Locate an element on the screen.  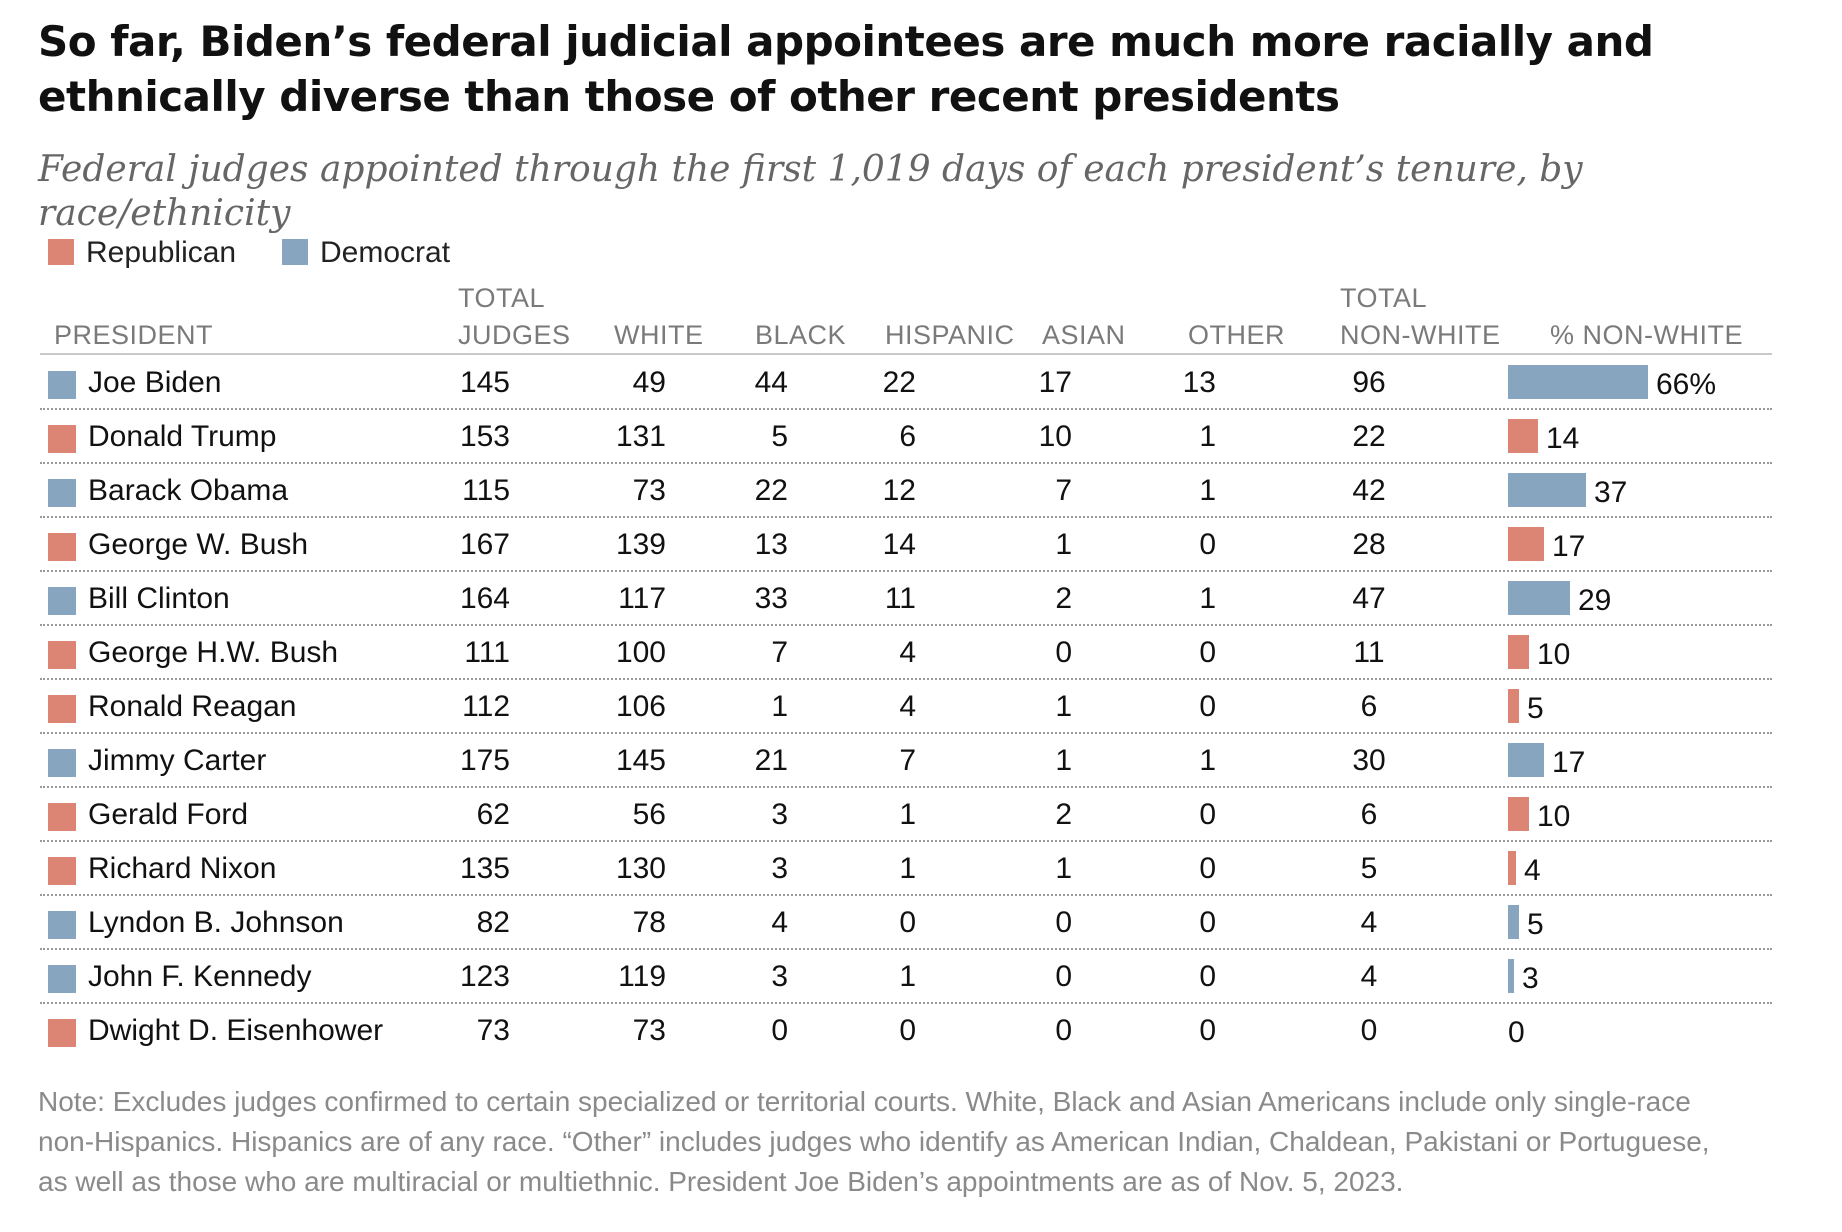
cell-total-nonwhite: 47 is located at coordinates (1369, 598).